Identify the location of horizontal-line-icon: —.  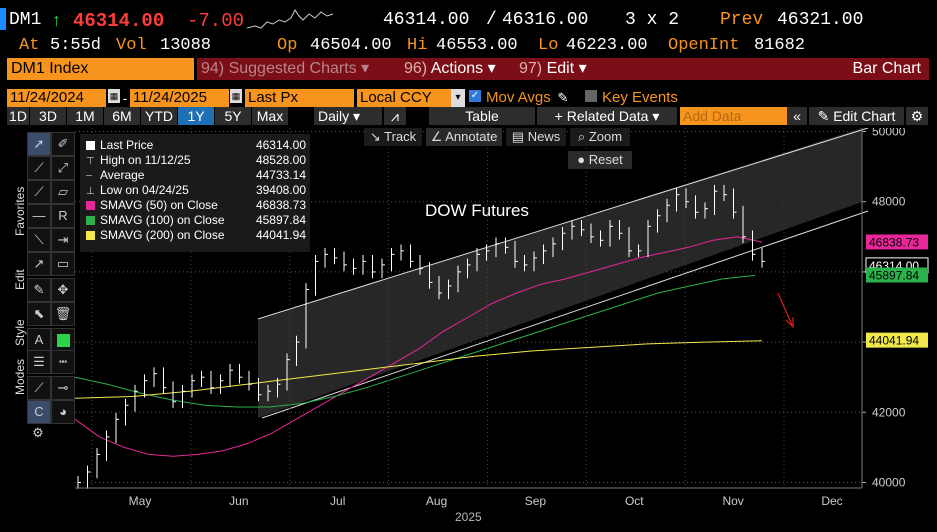
(39, 216).